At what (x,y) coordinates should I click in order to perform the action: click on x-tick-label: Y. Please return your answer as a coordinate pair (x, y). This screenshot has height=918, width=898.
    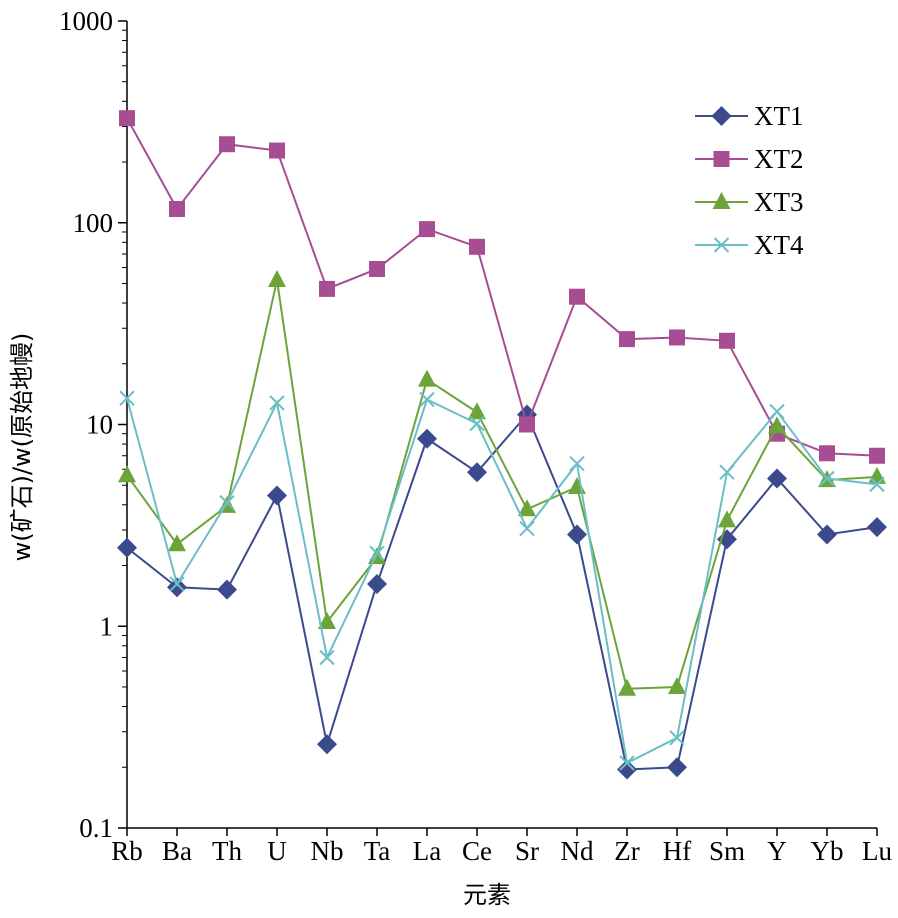
    Looking at the image, I should click on (777, 851).